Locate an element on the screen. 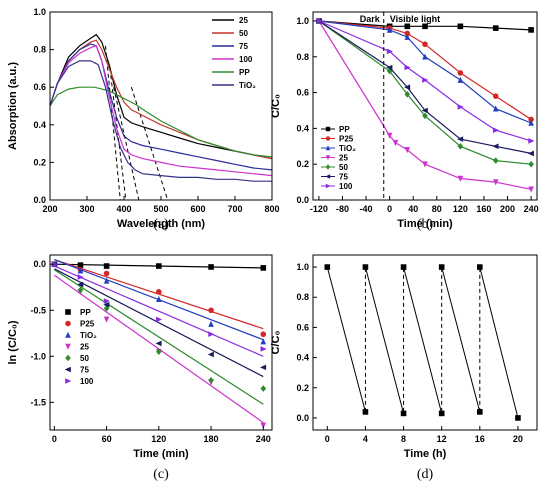 The height and width of the screenshot is (487, 550). x-tick-label: 12 is located at coordinates (442, 439).